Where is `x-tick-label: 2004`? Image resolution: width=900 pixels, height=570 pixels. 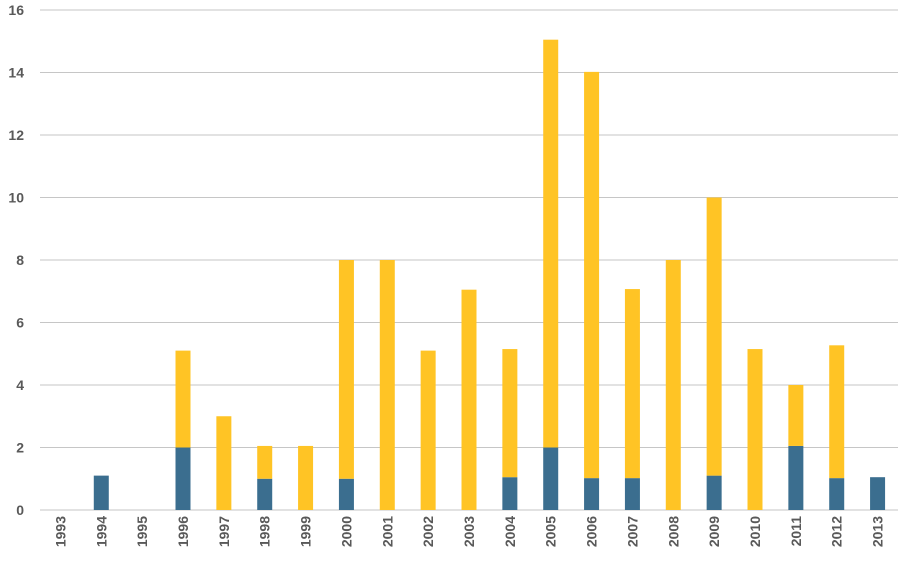 x-tick-label: 2004 is located at coordinates (510, 531).